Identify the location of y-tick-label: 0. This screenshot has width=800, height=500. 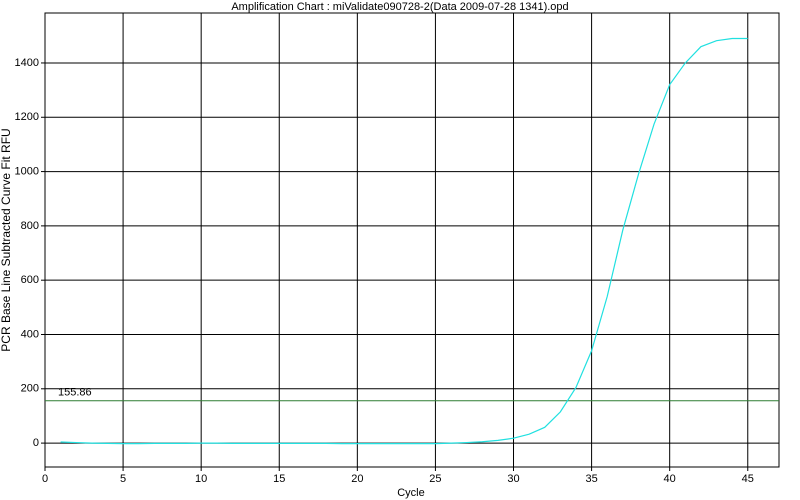
(36, 443).